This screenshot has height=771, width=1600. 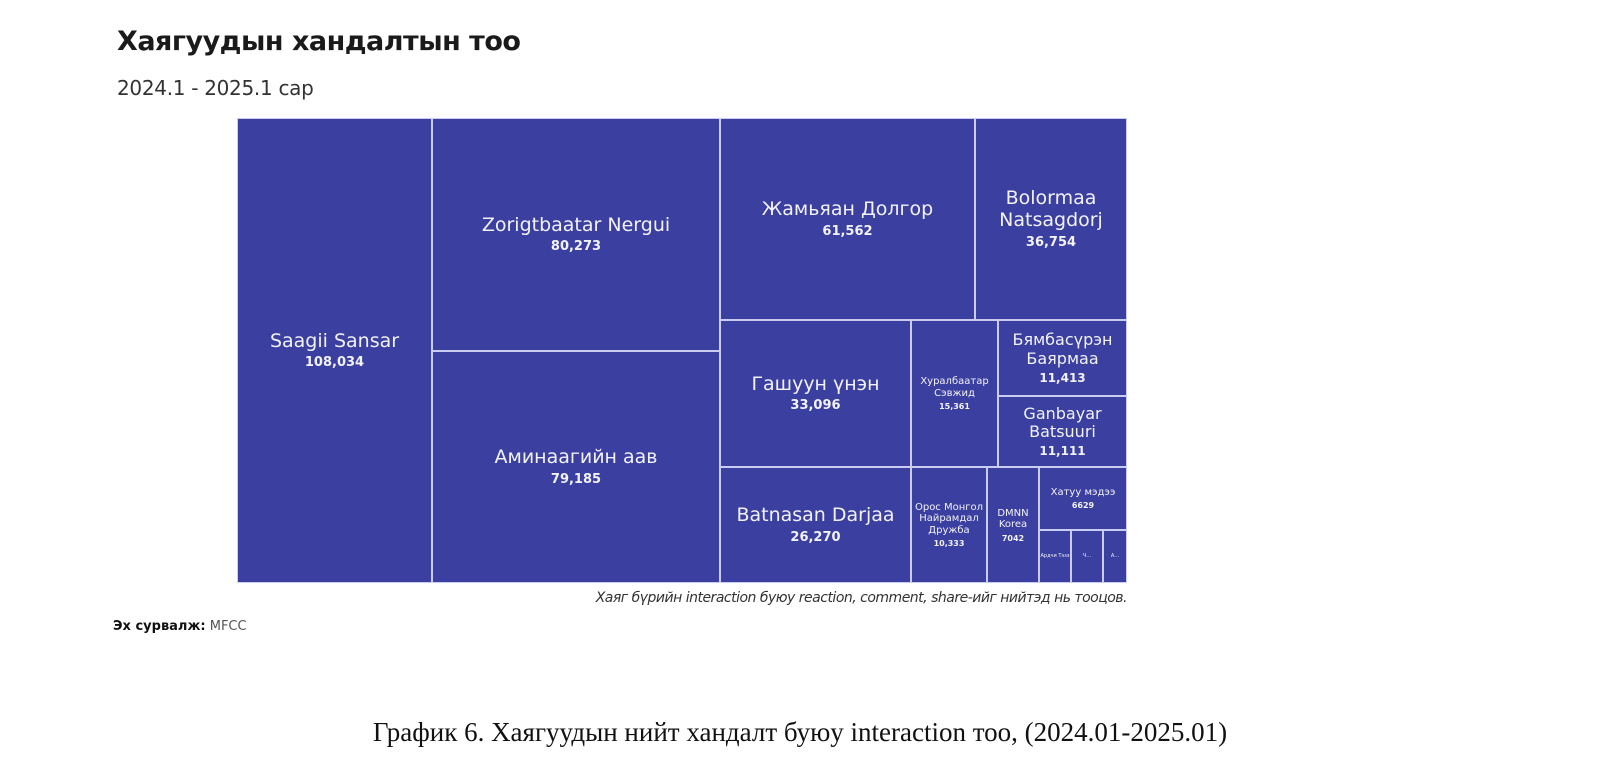 What do you see at coordinates (1062, 422) in the screenshot?
I see `tile-label: Ganbayar Batsuuri` at bounding box center [1062, 422].